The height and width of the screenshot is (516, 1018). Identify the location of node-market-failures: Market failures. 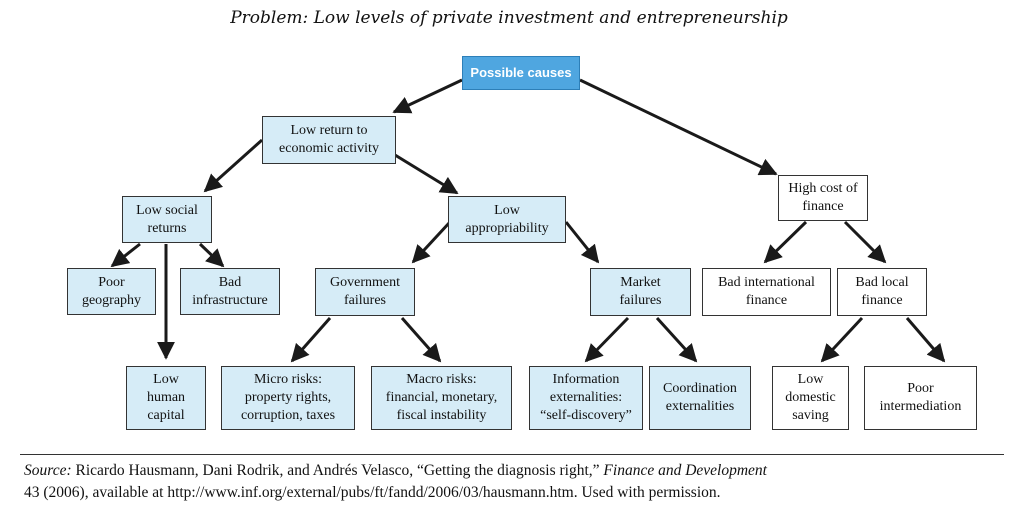
(640, 292).